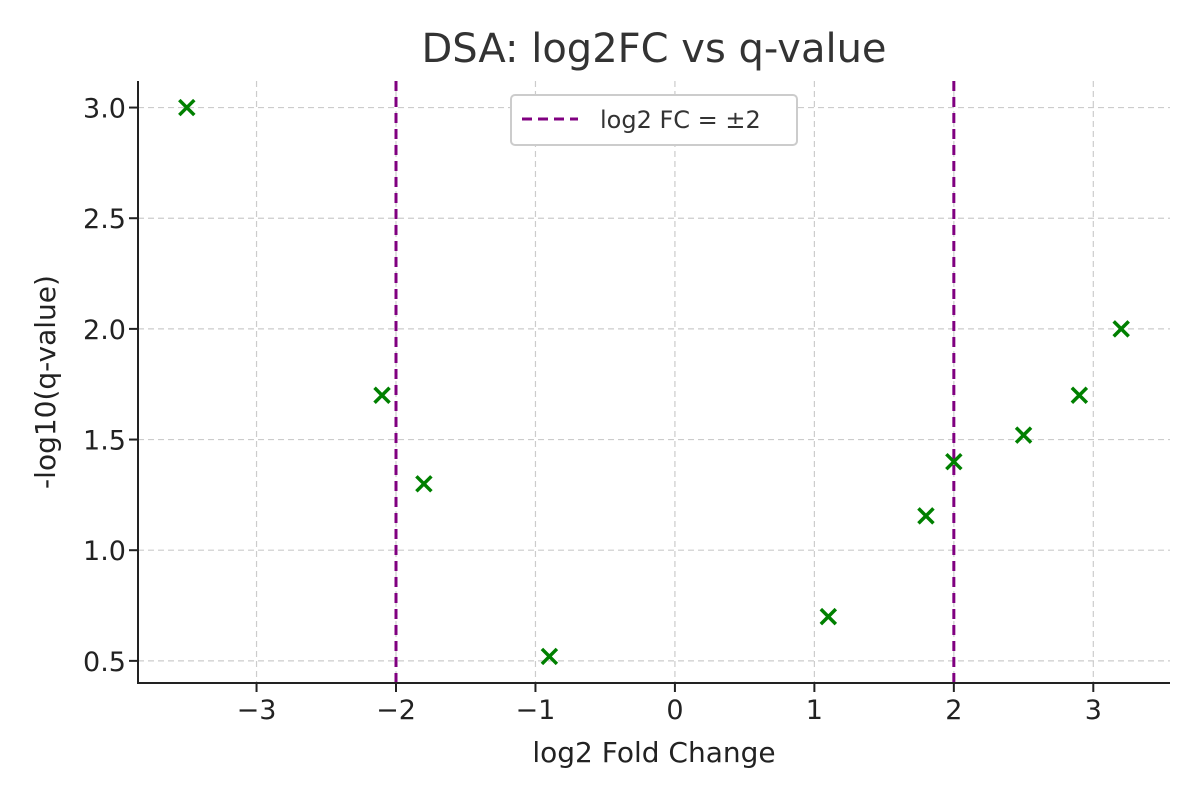 Image resolution: width=1200 pixels, height=800 pixels. I want to click on x-tick-label: −3, so click(257, 710).